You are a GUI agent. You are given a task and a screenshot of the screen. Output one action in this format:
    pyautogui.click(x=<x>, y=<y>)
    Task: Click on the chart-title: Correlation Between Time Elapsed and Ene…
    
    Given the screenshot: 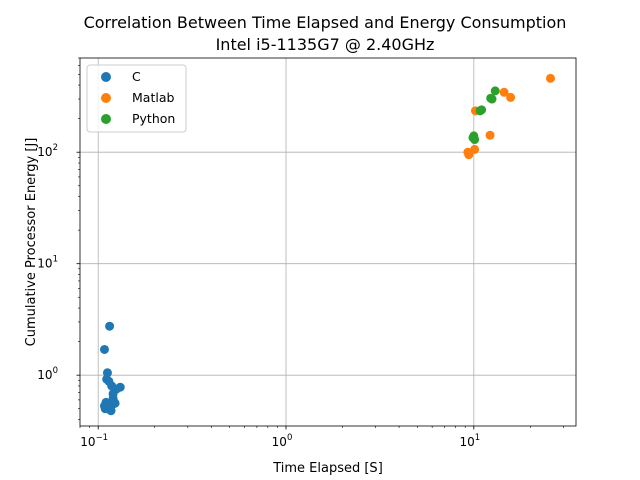 What is the action you would take?
    pyautogui.click(x=325, y=22)
    